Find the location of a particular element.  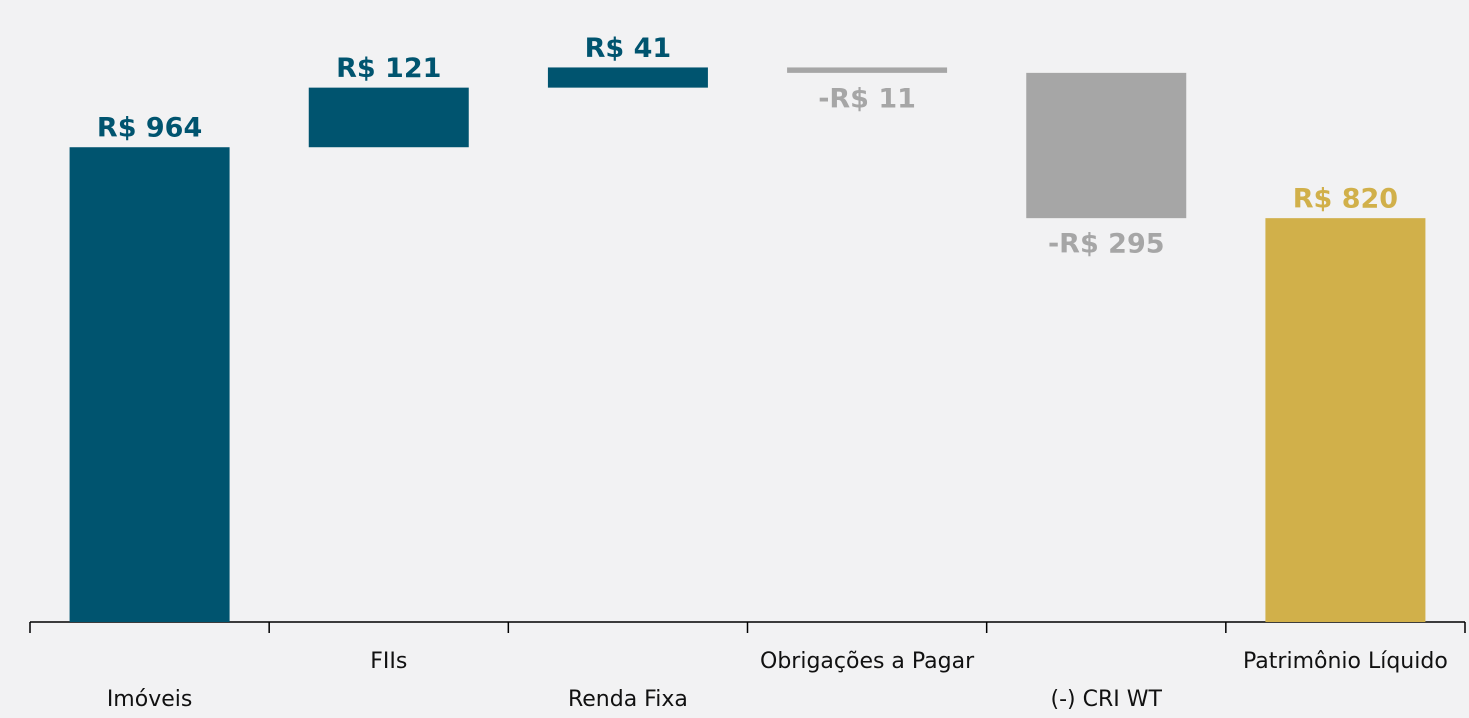

value-label: R$ 41 is located at coordinates (628, 48).